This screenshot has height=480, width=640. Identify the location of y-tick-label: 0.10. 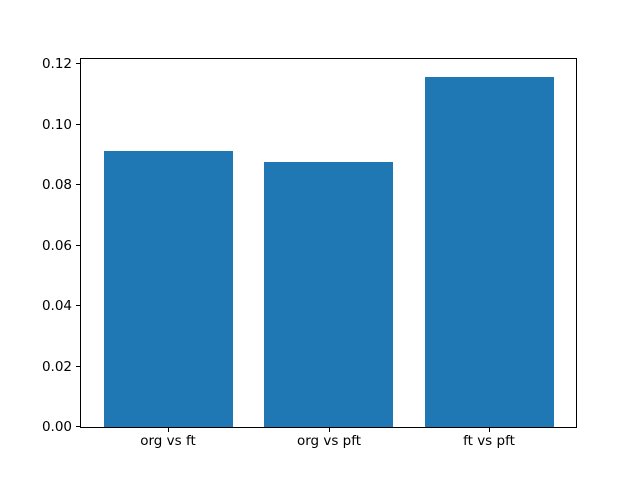
(56, 125).